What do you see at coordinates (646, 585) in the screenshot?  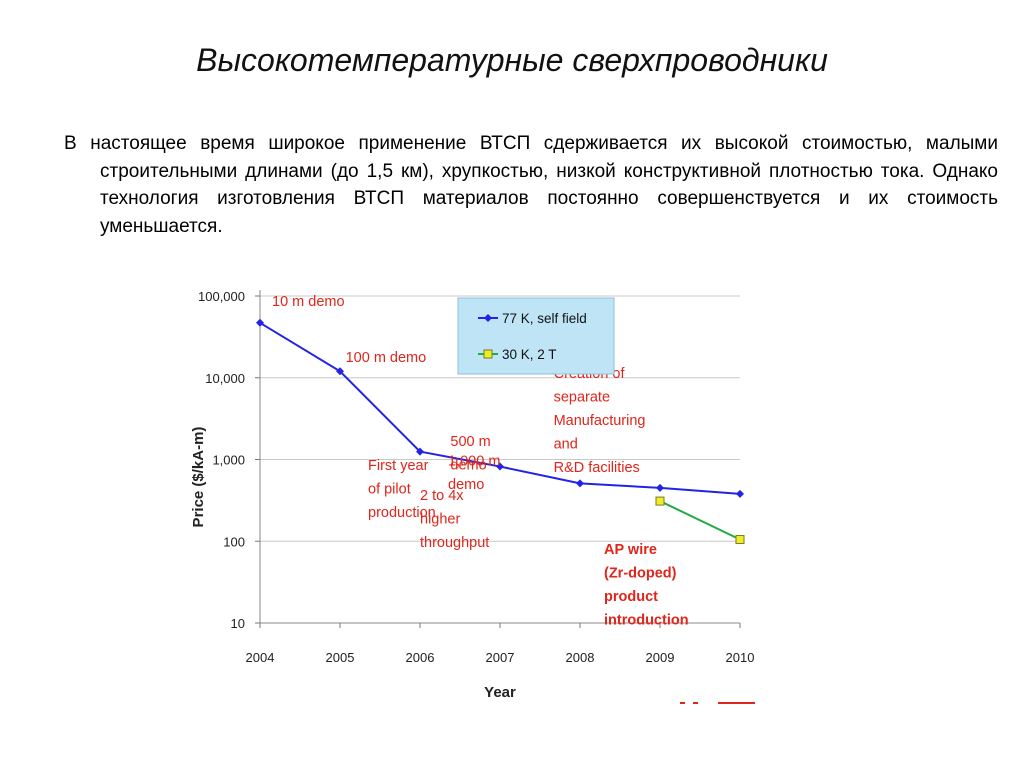 I see `annotation: AP wire (Zr-doped) product introduction` at bounding box center [646, 585].